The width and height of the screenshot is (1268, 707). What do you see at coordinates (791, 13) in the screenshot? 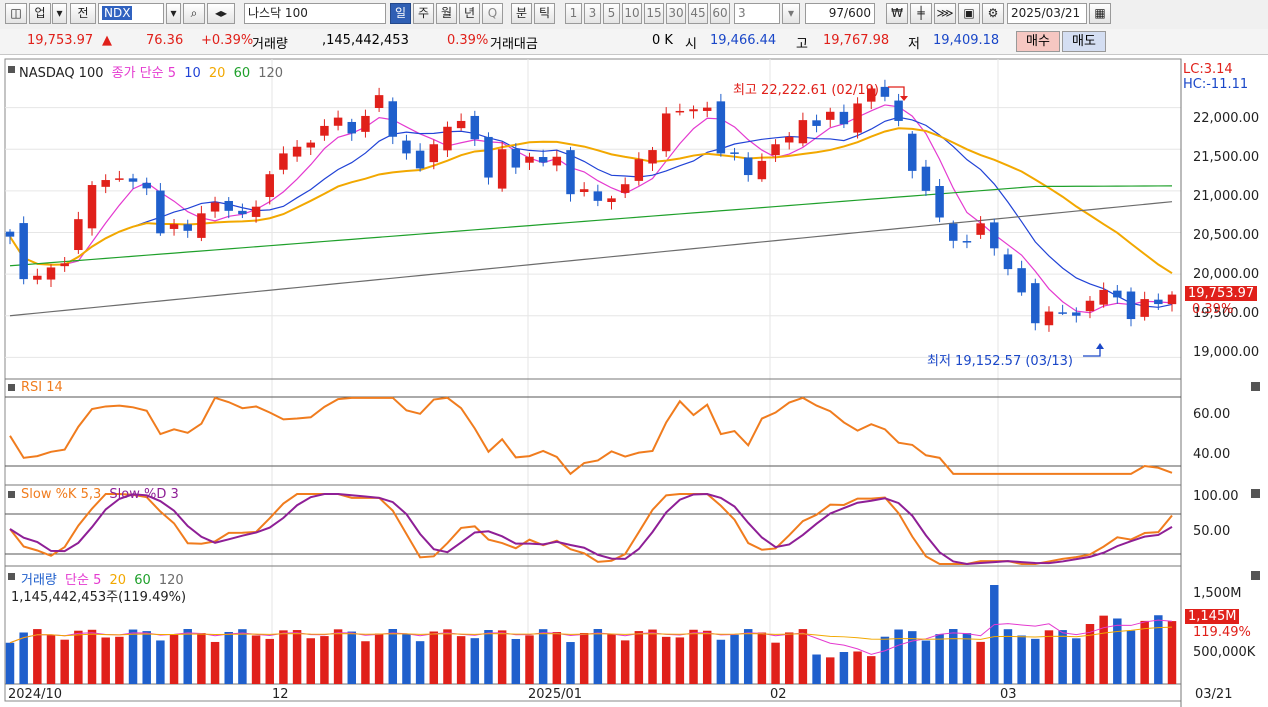
I see `interval-dropdown-icon: ▾` at bounding box center [791, 13].